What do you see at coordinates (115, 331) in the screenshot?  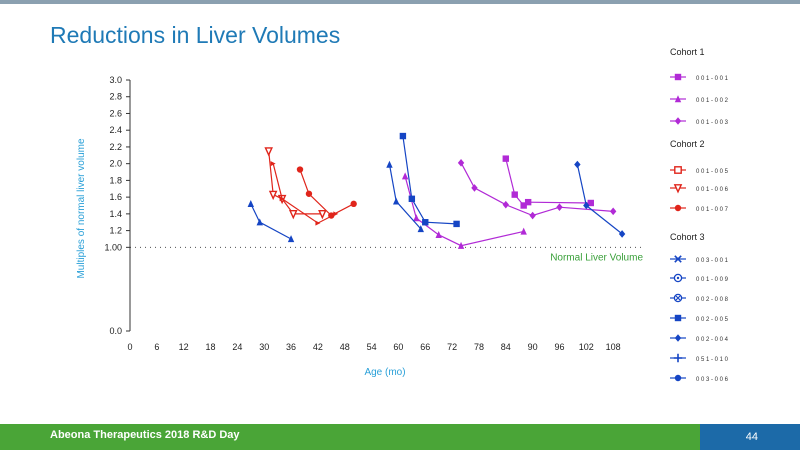 I see `y-tick-label: 0.0` at bounding box center [115, 331].